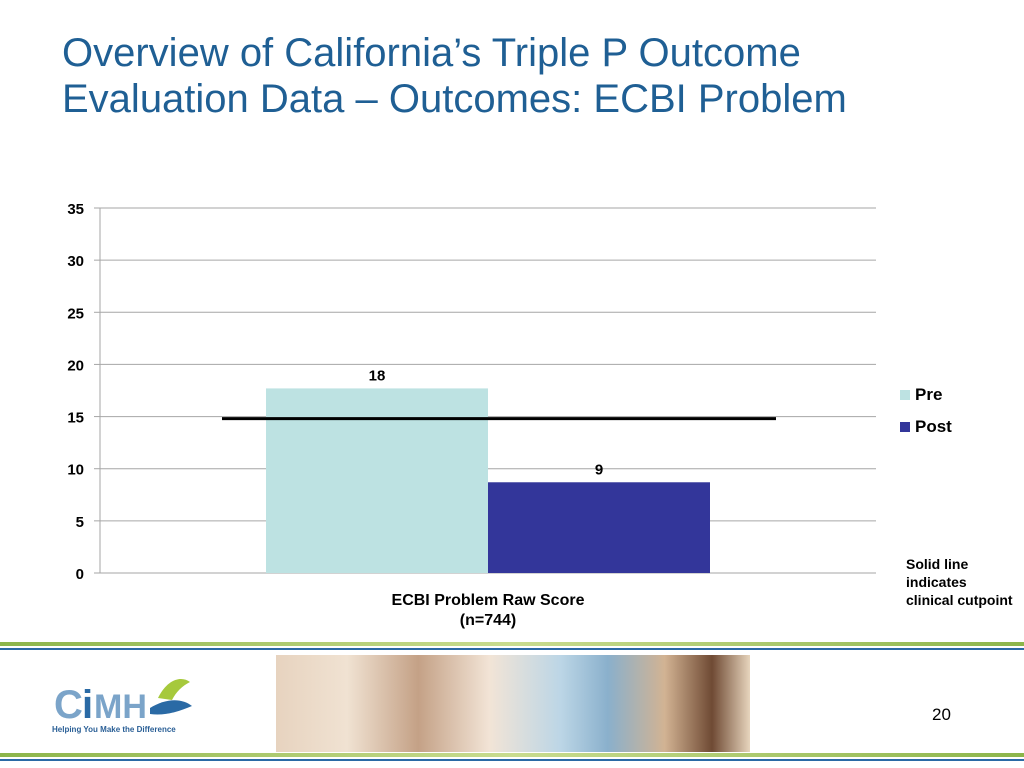  Describe the element at coordinates (488, 600) in the screenshot. I see `x-category-label: ECBI Problem Raw Score` at that location.